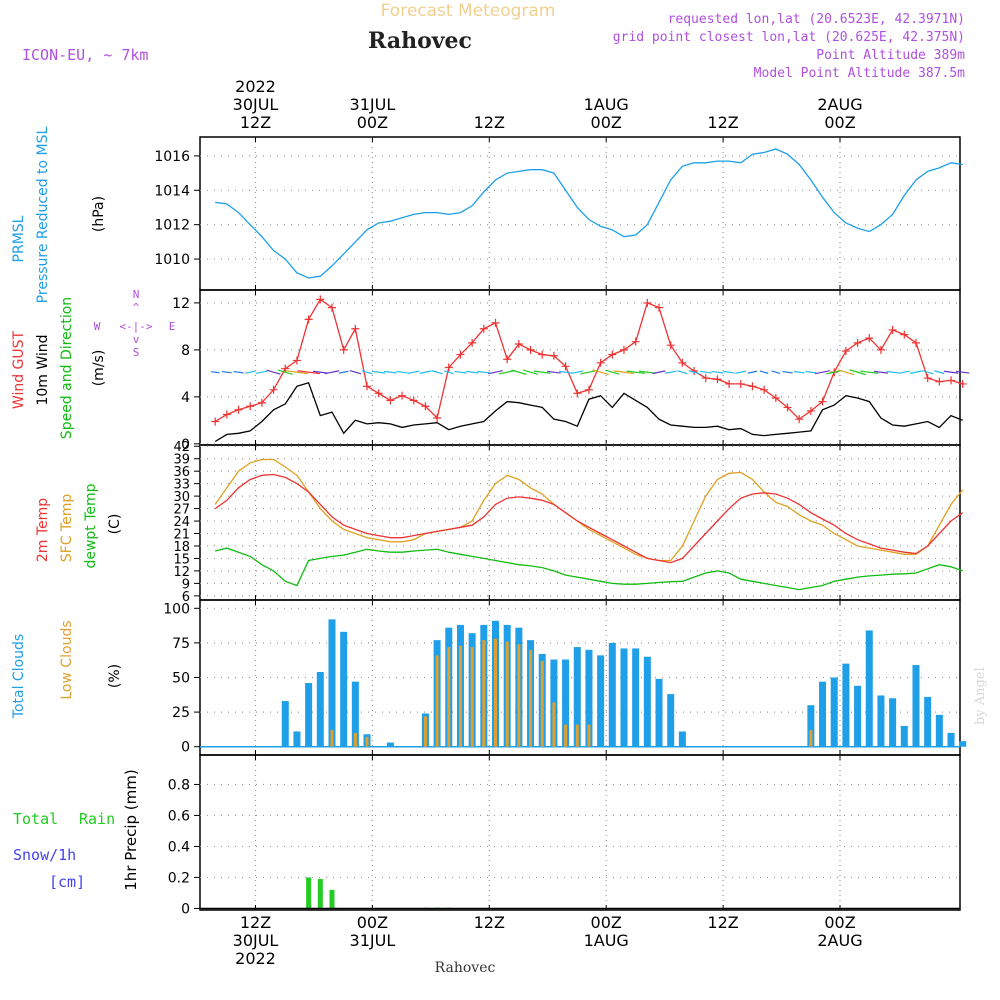  I want to click on wind-ytick-label: 4, so click(185, 398).